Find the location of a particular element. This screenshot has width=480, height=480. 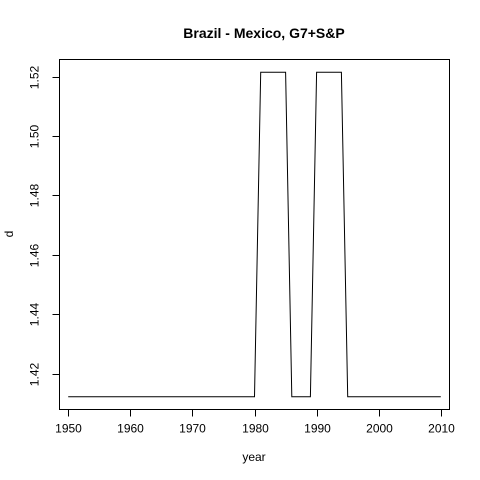

x-tick-label: 2000 is located at coordinates (379, 429).